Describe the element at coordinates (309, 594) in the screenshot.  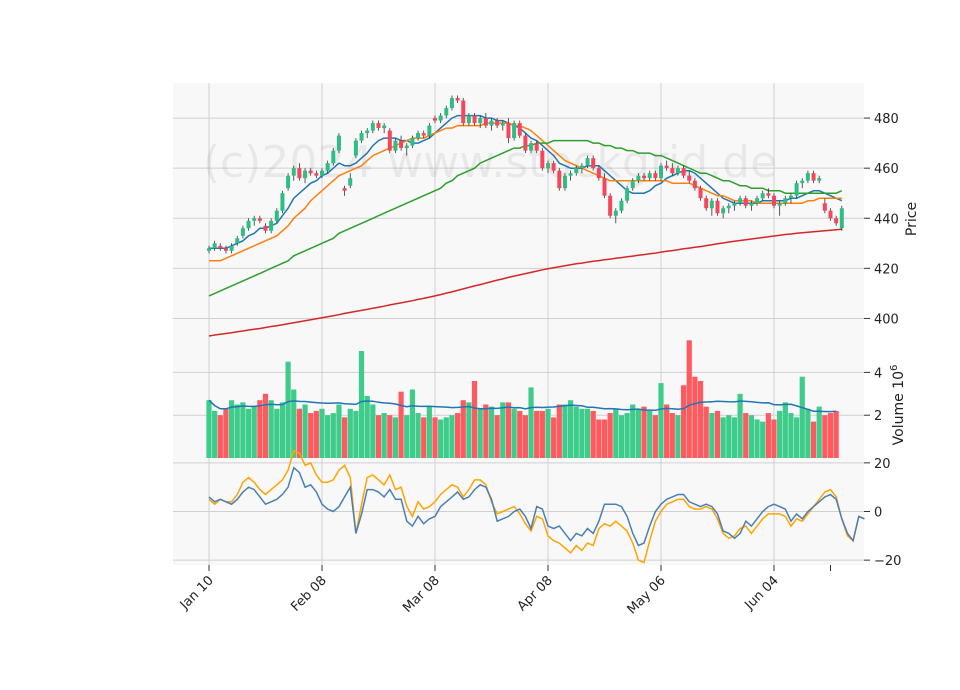
I see `x-tick-label: Feb 08` at that location.